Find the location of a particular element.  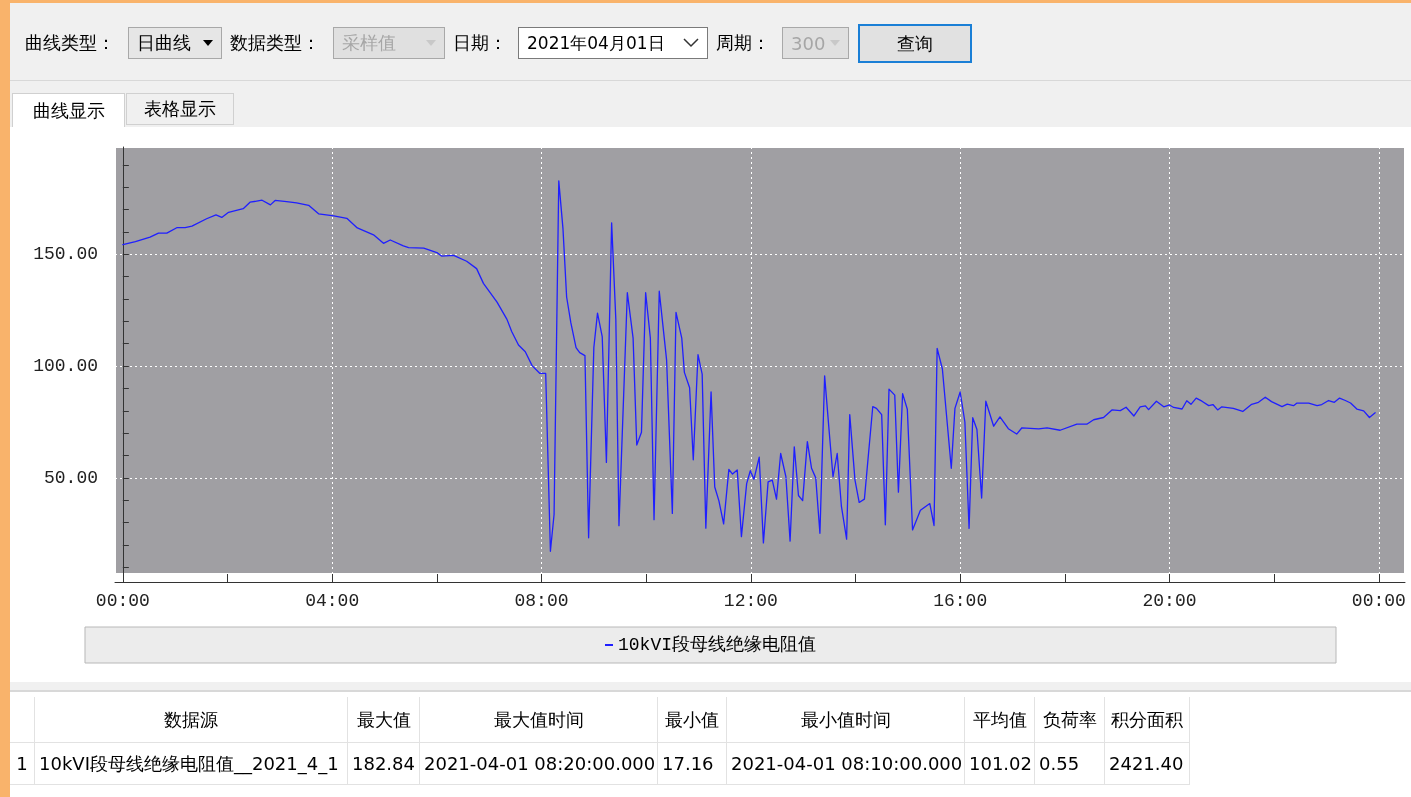

text: 查询 is located at coordinates (915, 43).